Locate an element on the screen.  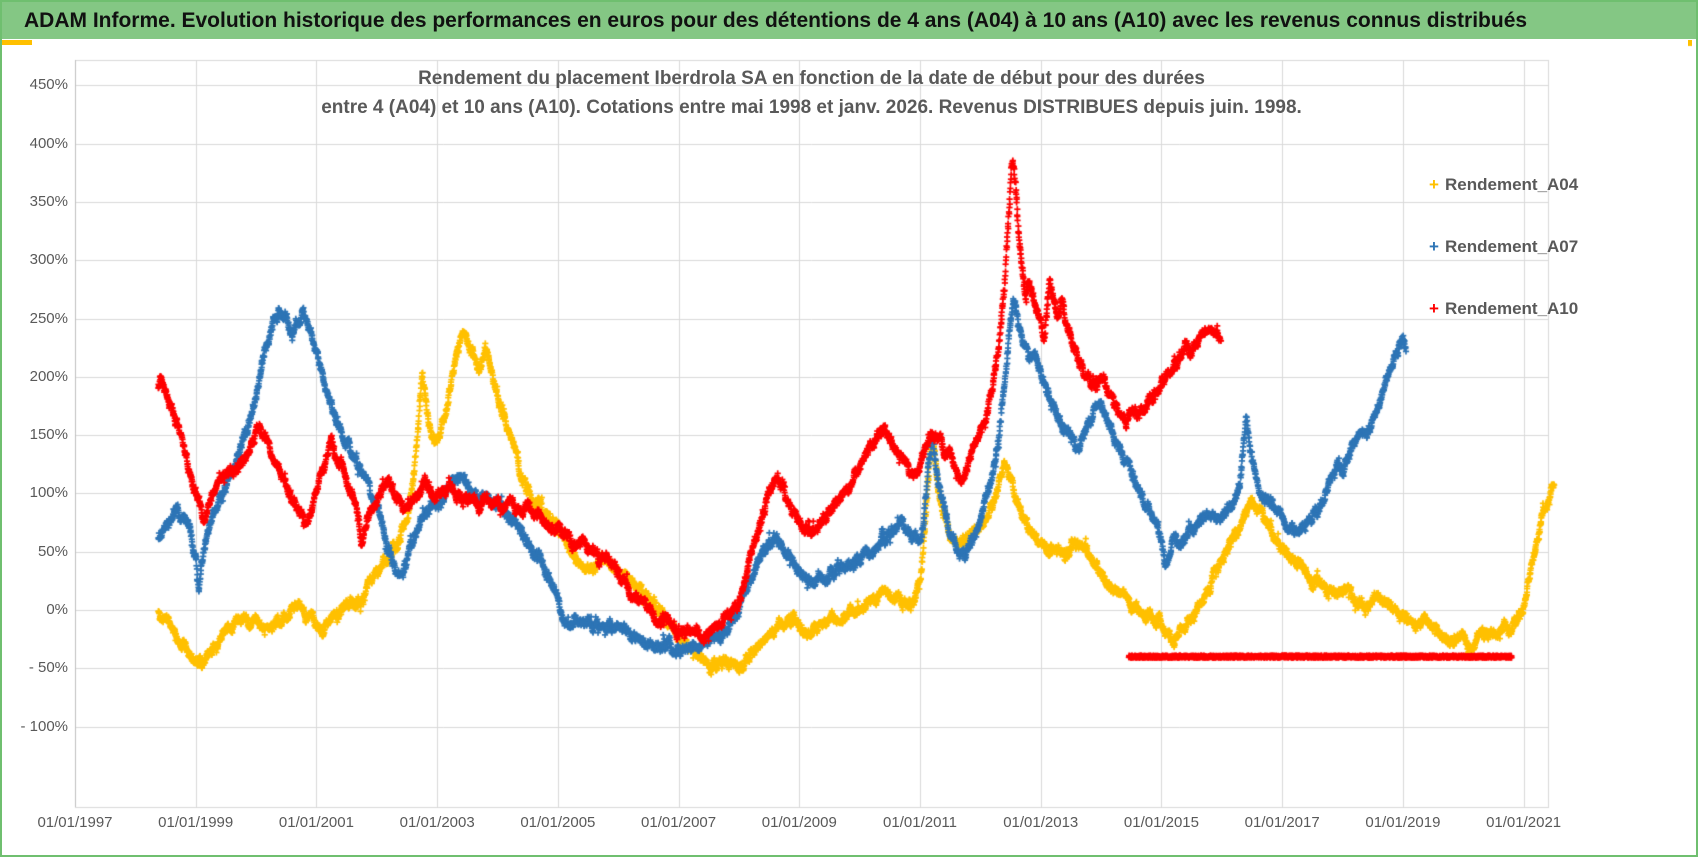
y-axis-tick-label: 450% is located at coordinates (48, 85).